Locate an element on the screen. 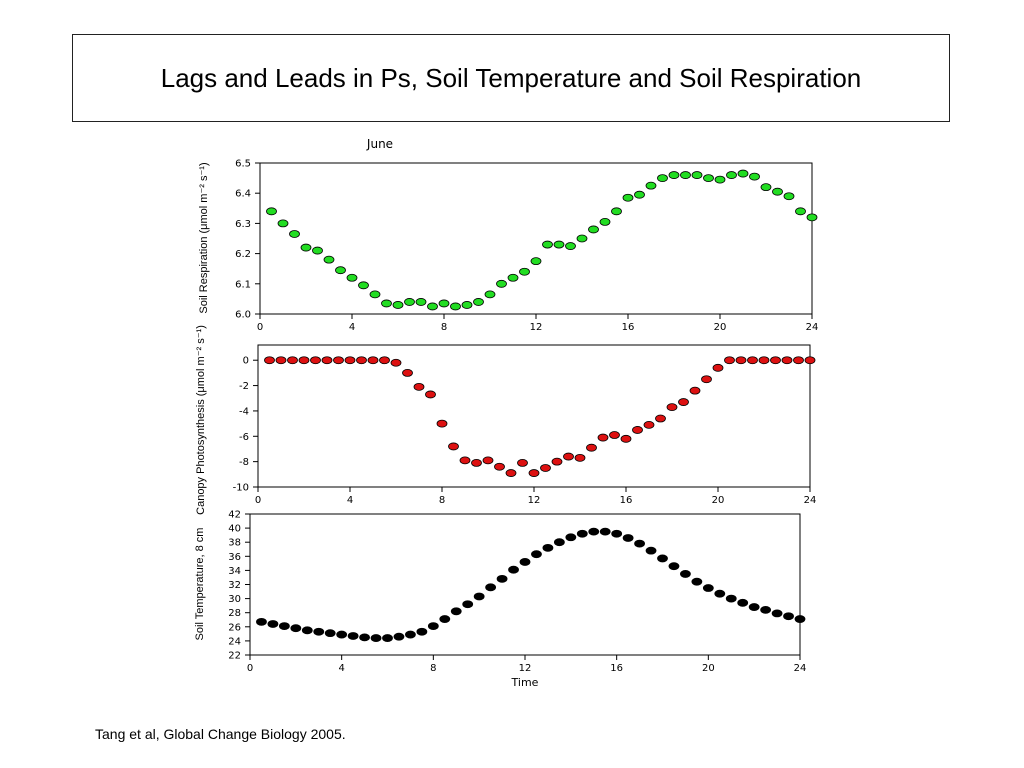 The width and height of the screenshot is (1024, 768). chart-1-xtick-label: 24 is located at coordinates (812, 327).